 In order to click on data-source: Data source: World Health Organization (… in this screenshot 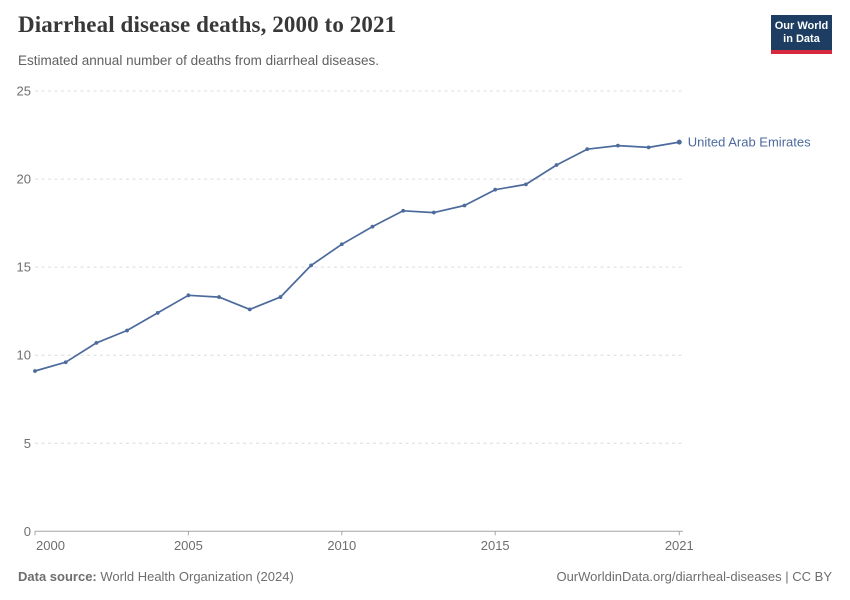, I will do `click(156, 576)`.